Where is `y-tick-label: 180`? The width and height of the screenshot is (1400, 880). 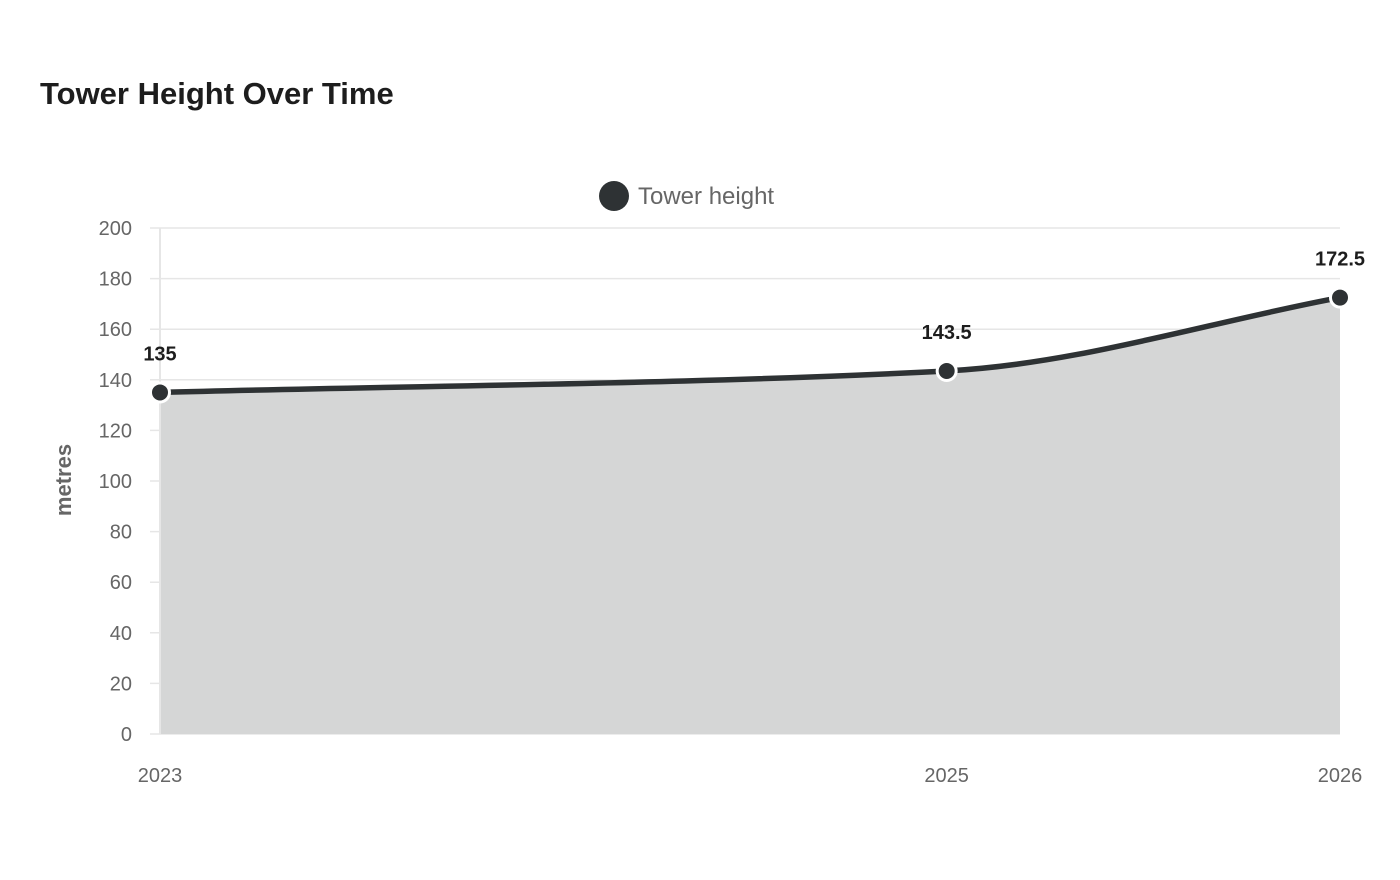
y-tick-label: 180 is located at coordinates (115, 280).